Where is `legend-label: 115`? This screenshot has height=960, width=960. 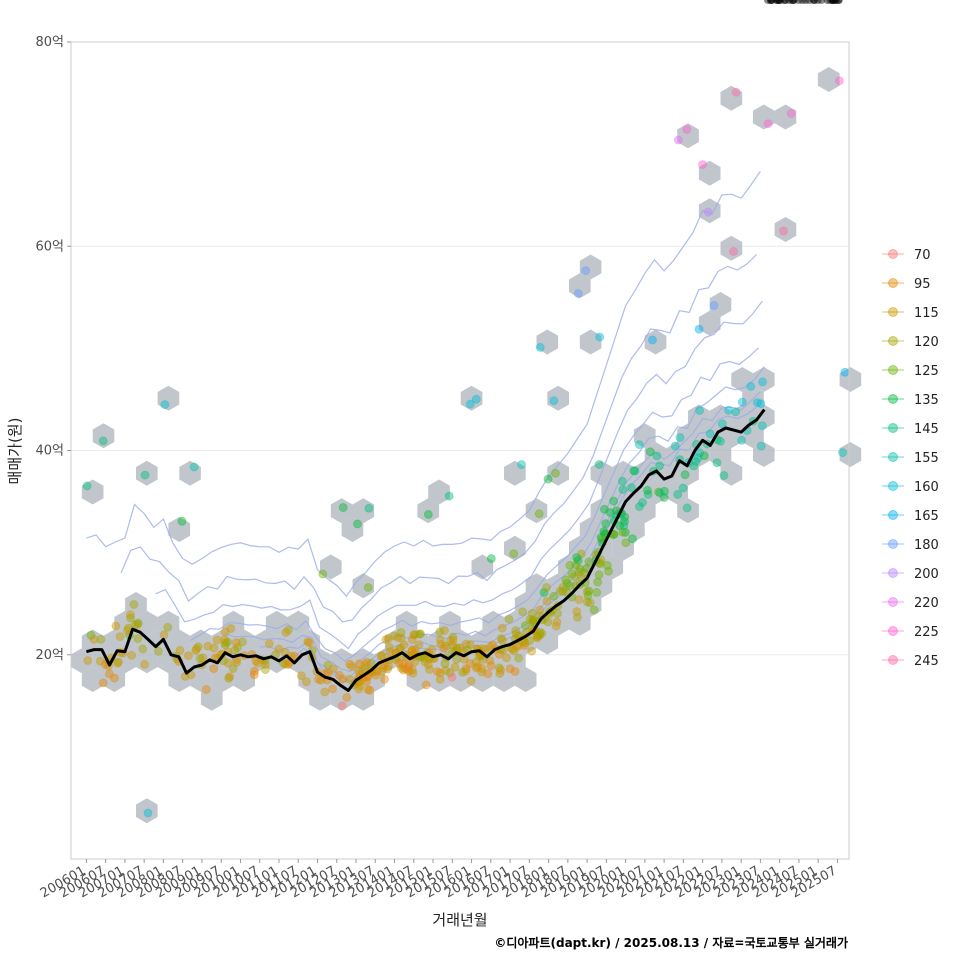 legend-label: 115 is located at coordinates (926, 313).